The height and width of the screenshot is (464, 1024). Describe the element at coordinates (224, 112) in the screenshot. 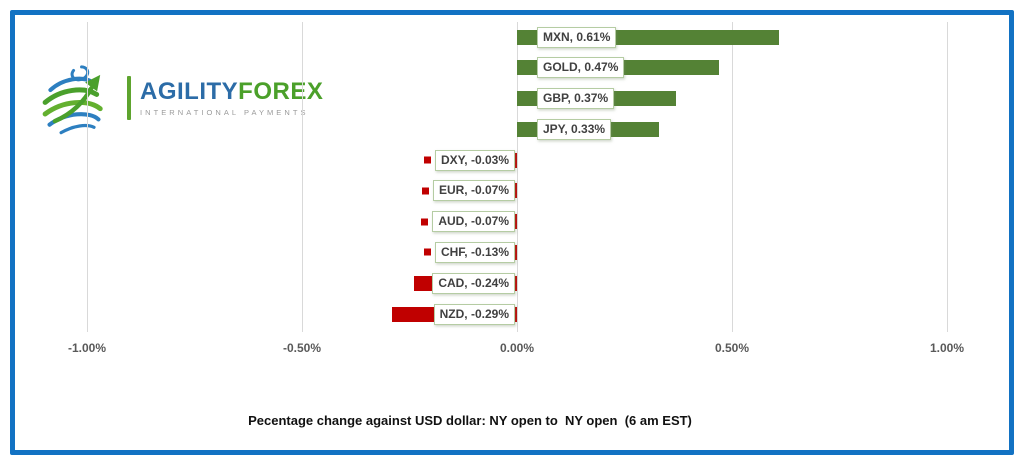

I see `brand-tagline: INTERNATIONAL PAYMENTS` at that location.